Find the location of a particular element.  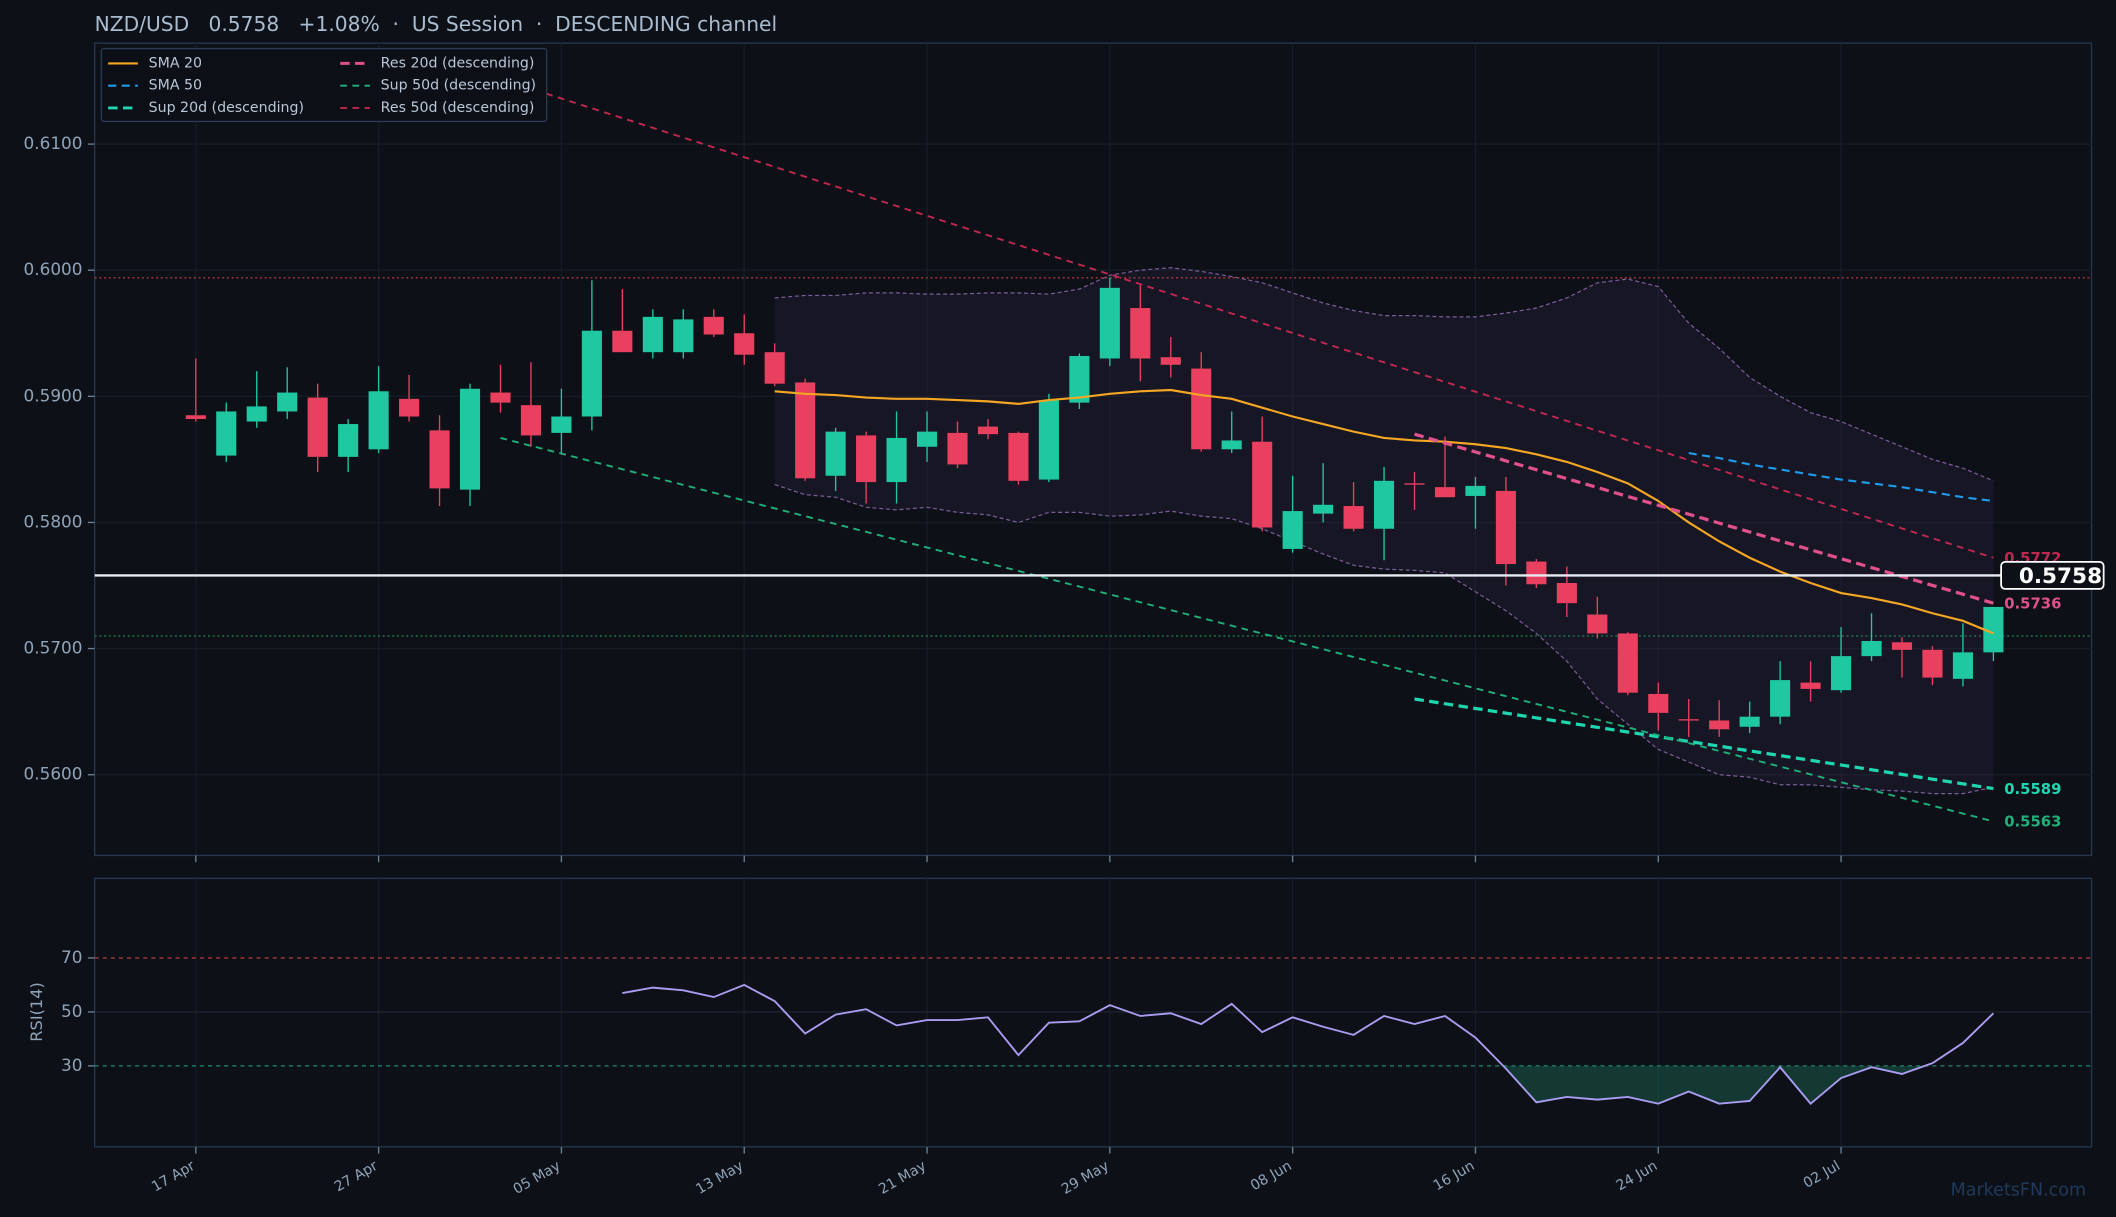

legend-box is located at coordinates (324, 85).